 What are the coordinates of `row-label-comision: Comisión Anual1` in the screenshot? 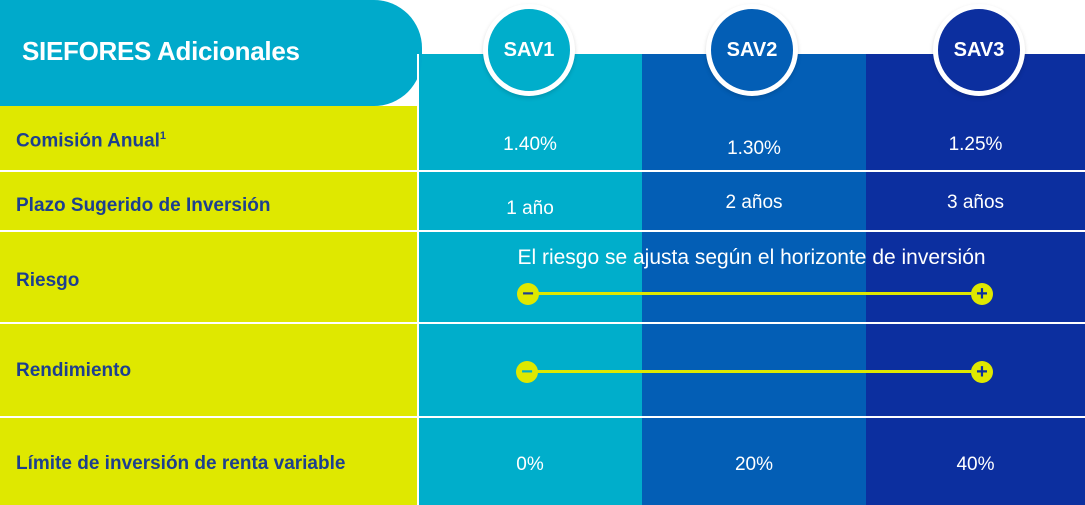 It's located at (91, 141).